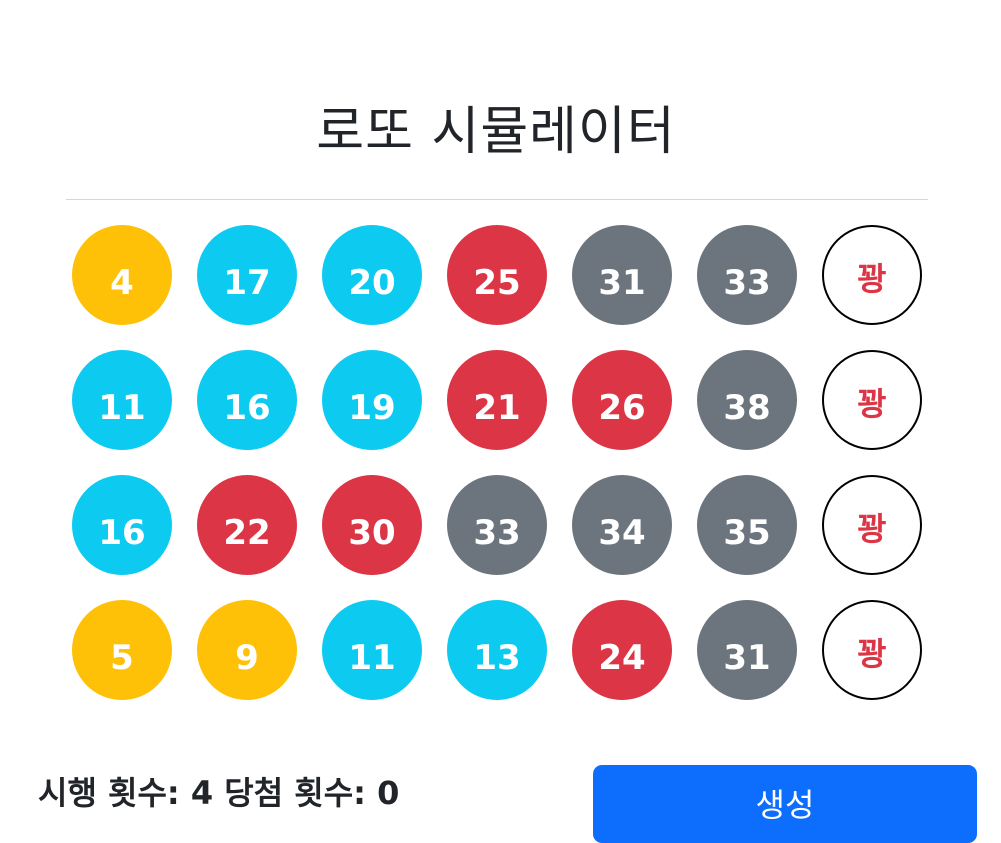 Image resolution: width=1001 pixels, height=843 pixels. I want to click on lotto-ball: 20, so click(372, 275).